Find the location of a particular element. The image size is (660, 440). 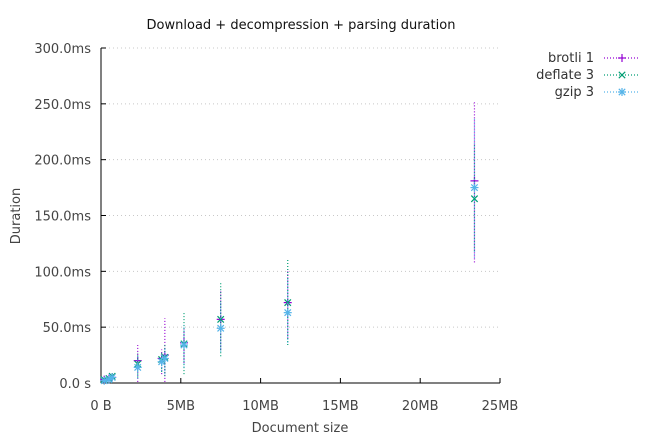

x-axis-label: Document size is located at coordinates (300, 428).